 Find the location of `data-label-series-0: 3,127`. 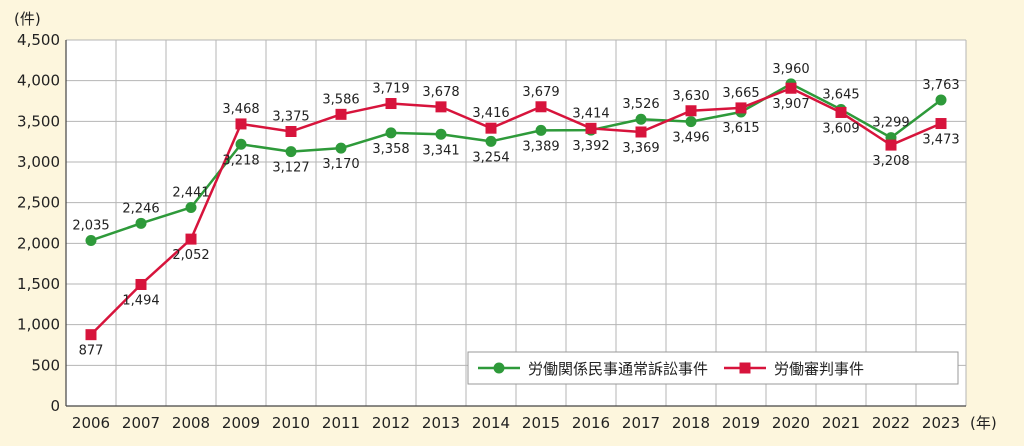

data-label-series-0: 3,127 is located at coordinates (290, 168).